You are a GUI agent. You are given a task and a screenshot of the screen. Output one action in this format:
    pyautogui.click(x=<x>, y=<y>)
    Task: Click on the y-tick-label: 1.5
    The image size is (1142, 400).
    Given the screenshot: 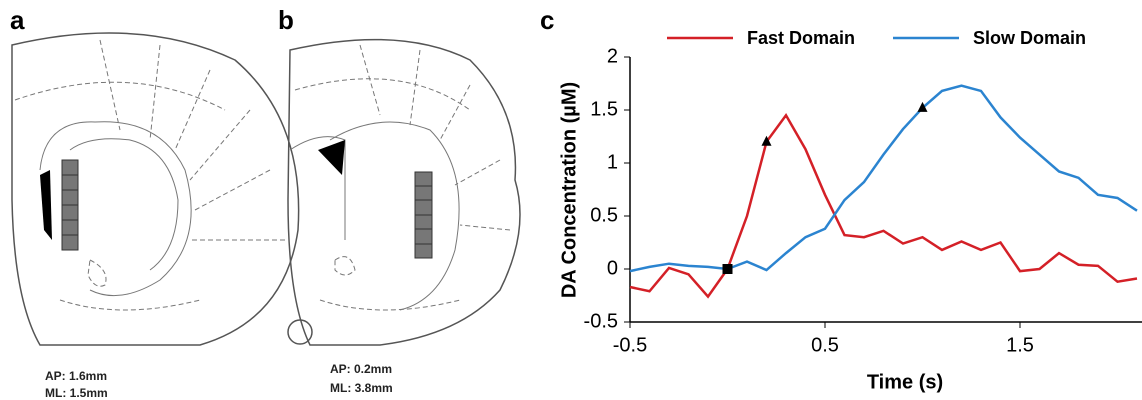 What is the action you would take?
    pyautogui.click(x=604, y=109)
    